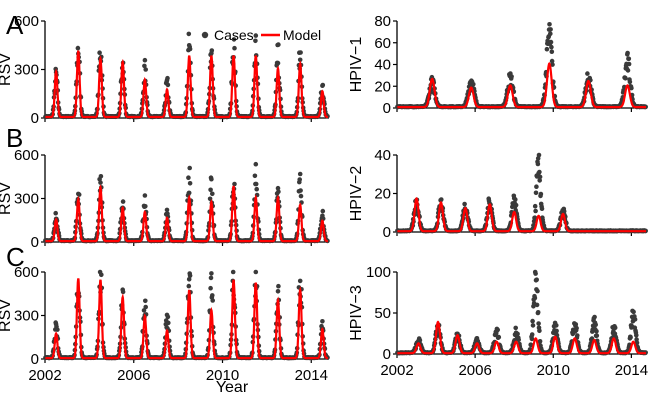 The image size is (658, 396). What do you see at coordinates (356, 313) in the screenshot?
I see `y-axis-title: HPIV−3` at bounding box center [356, 313].